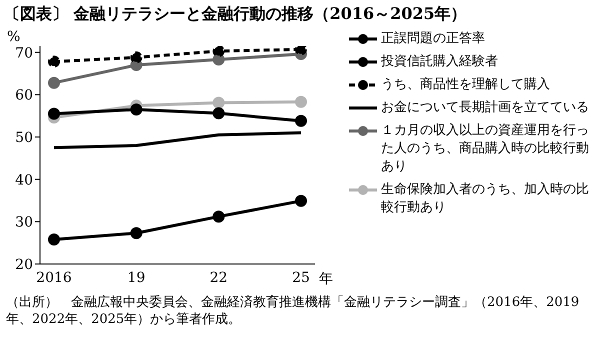 This screenshot has height=343, width=600. What do you see at coordinates (326, 278) in the screenshot?
I see `x-axis-title: 年` at bounding box center [326, 278].